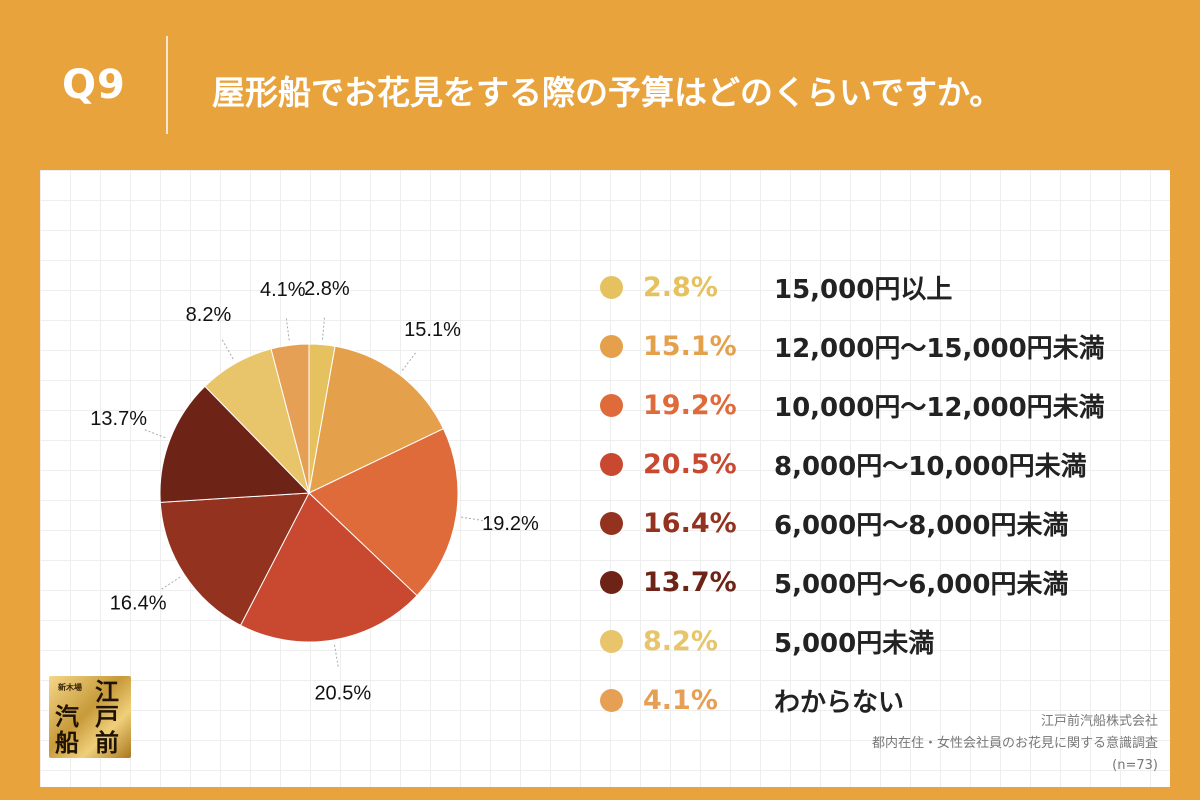 This screenshot has height=800, width=1200. I want to click on company-logo: 新木場 江 戸 汽 前 船, so click(90, 717).